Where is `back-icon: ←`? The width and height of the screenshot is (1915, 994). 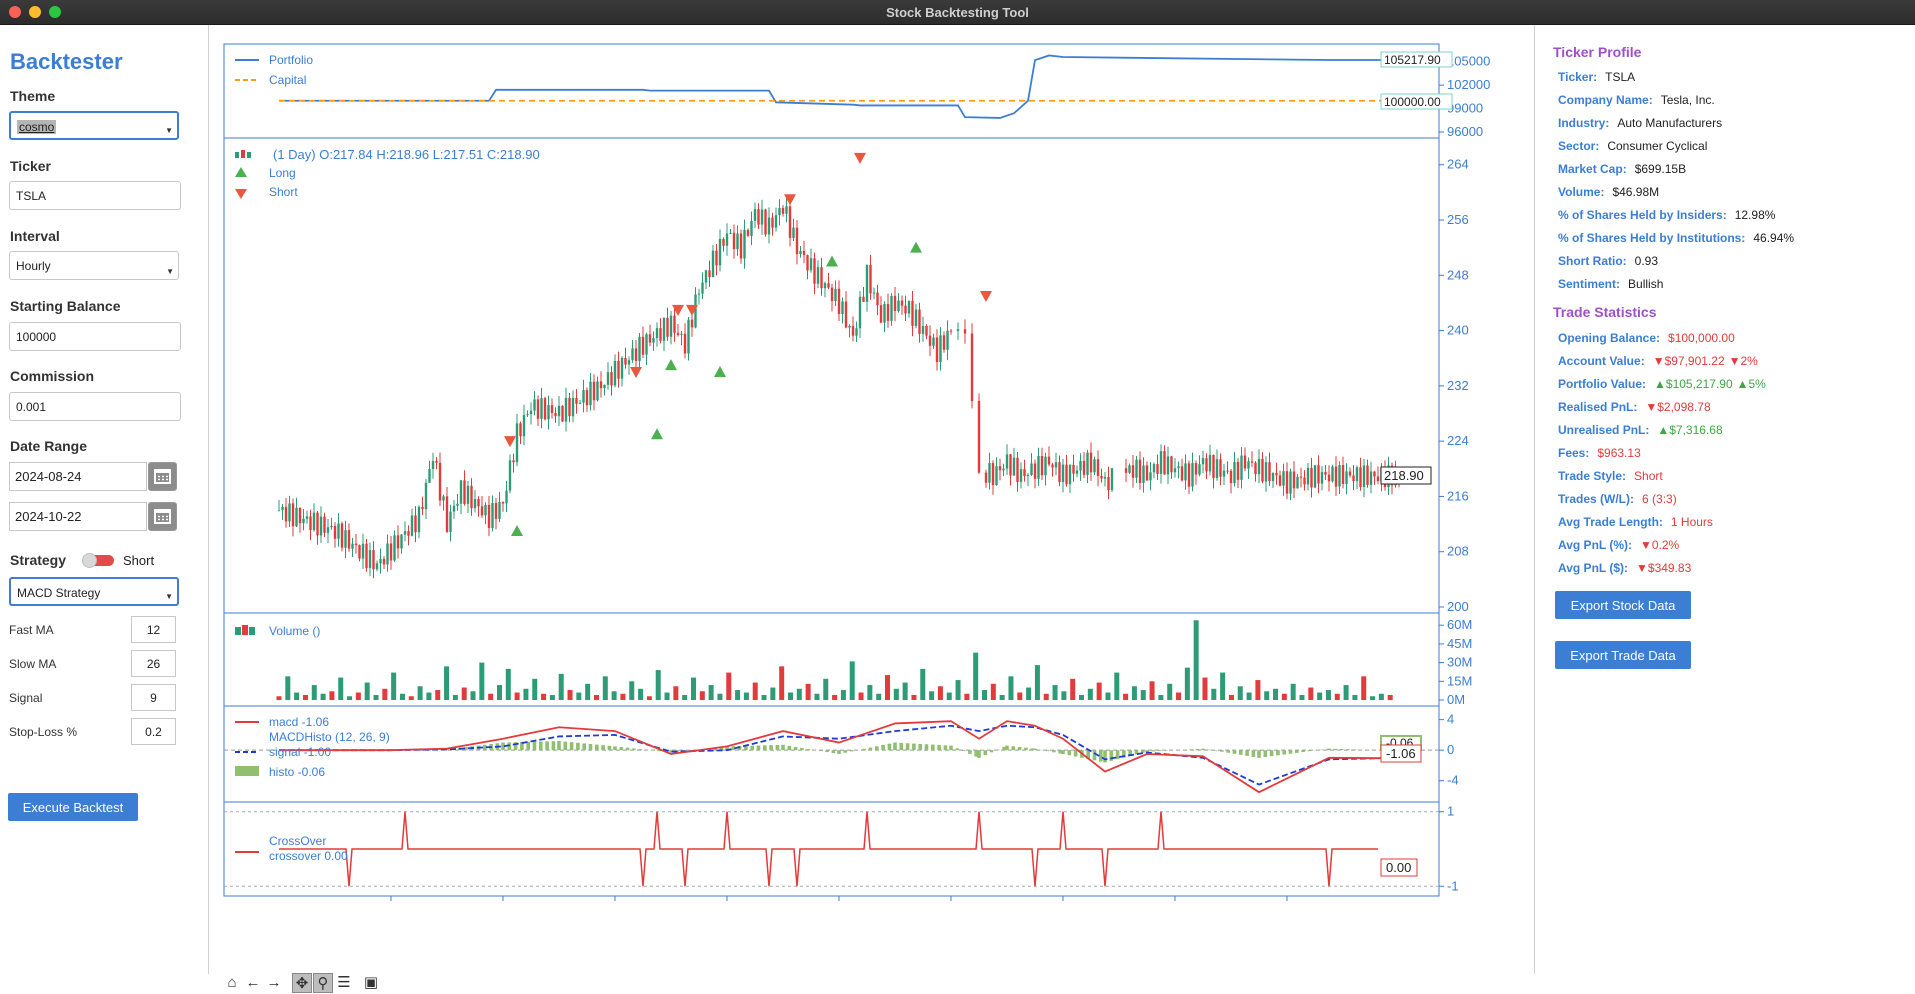
back-icon: ← is located at coordinates (253, 983).